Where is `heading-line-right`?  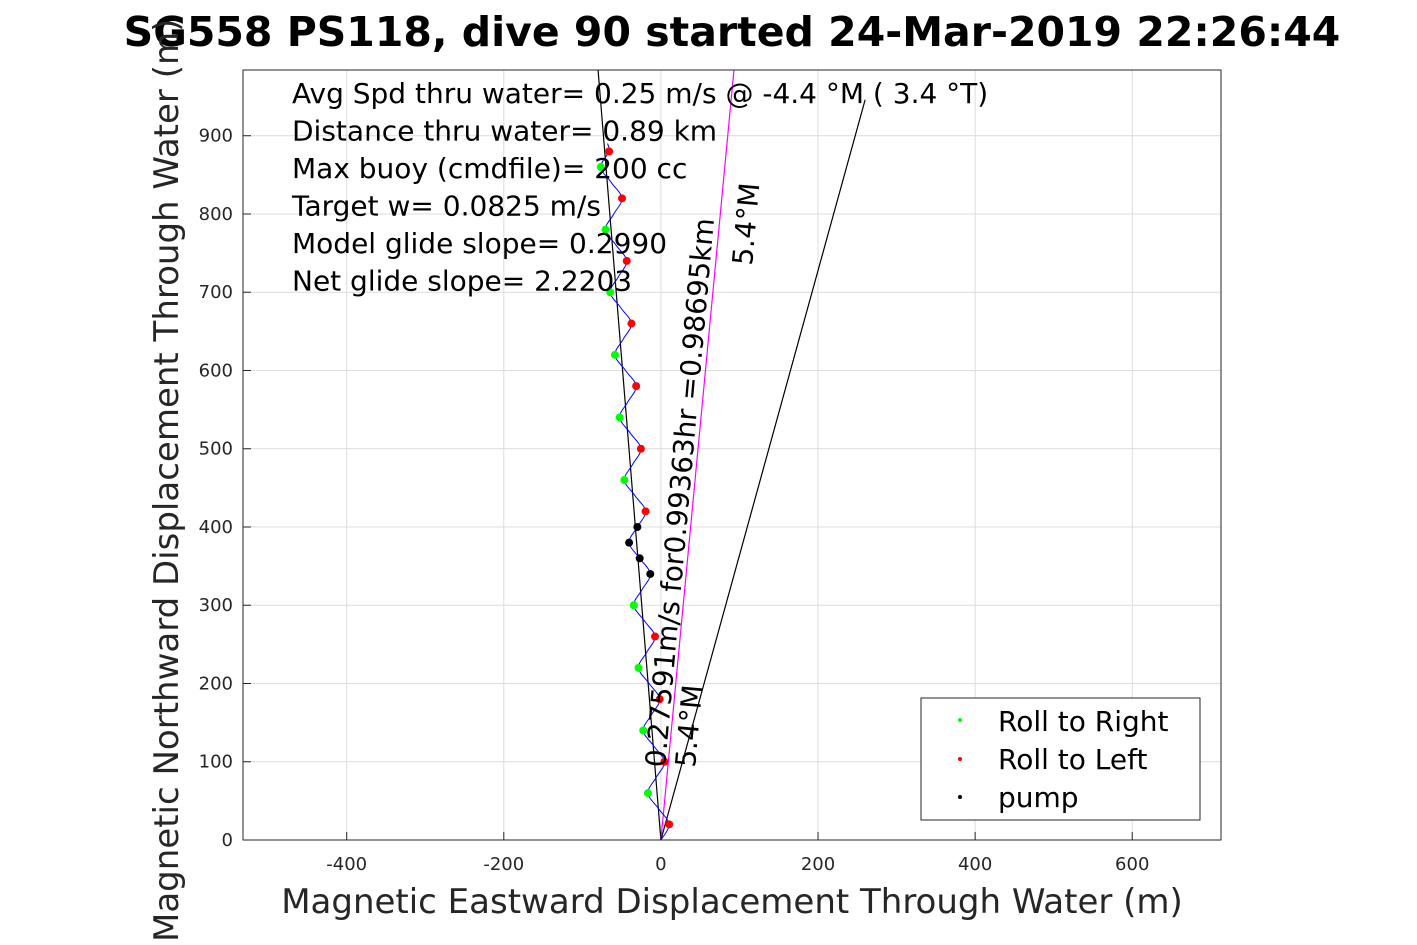
heading-line-right is located at coordinates (763, 470).